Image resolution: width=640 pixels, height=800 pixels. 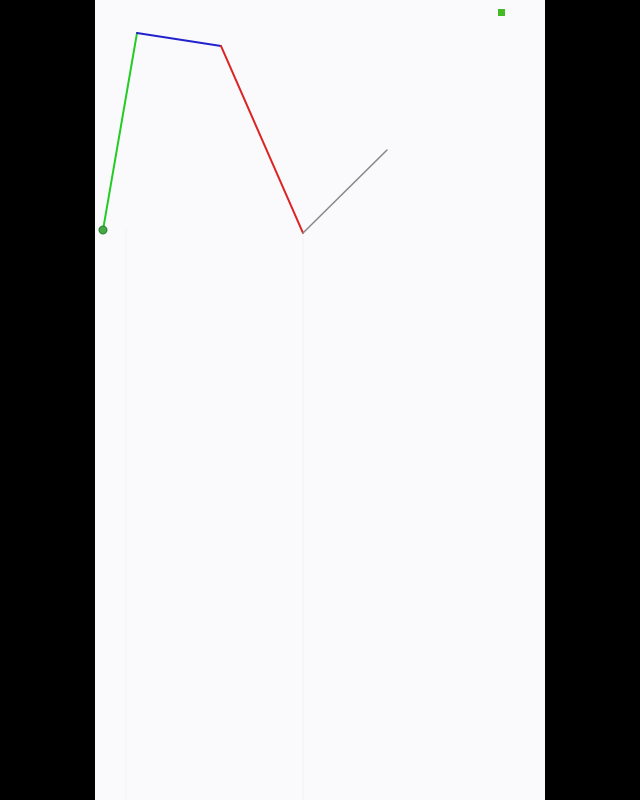 What do you see at coordinates (501, 12) in the screenshot?
I see `square-target-icon` at bounding box center [501, 12].